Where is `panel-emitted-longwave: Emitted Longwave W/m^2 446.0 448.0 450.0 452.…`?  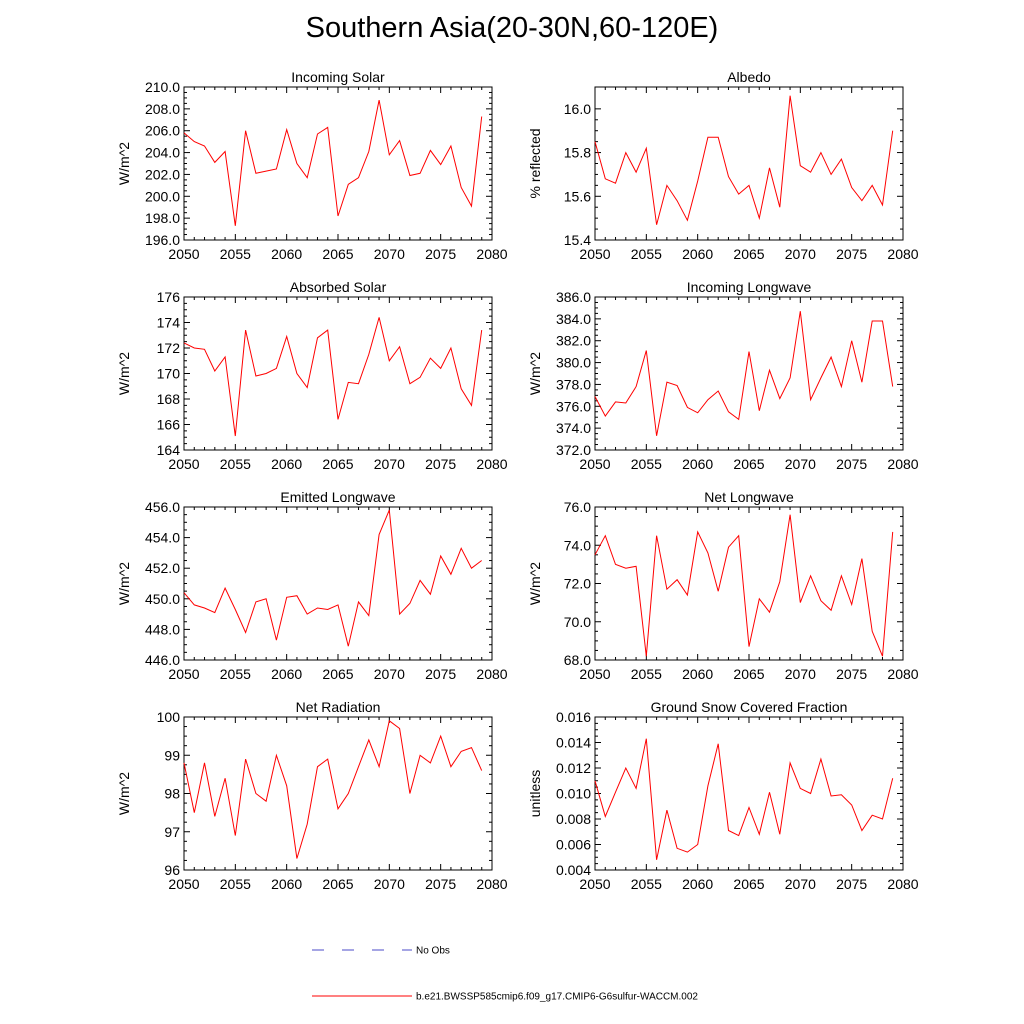 panel-emitted-longwave: Emitted Longwave W/m^2 446.0 448.0 450.0 452.… is located at coordinates (312, 585).